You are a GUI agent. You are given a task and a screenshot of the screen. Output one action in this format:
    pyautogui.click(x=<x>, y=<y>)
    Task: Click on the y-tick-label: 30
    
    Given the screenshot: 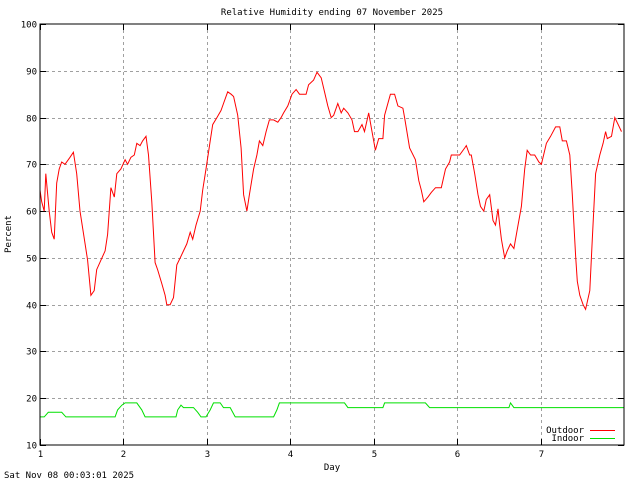 What is the action you would take?
    pyautogui.click(x=31, y=353)
    